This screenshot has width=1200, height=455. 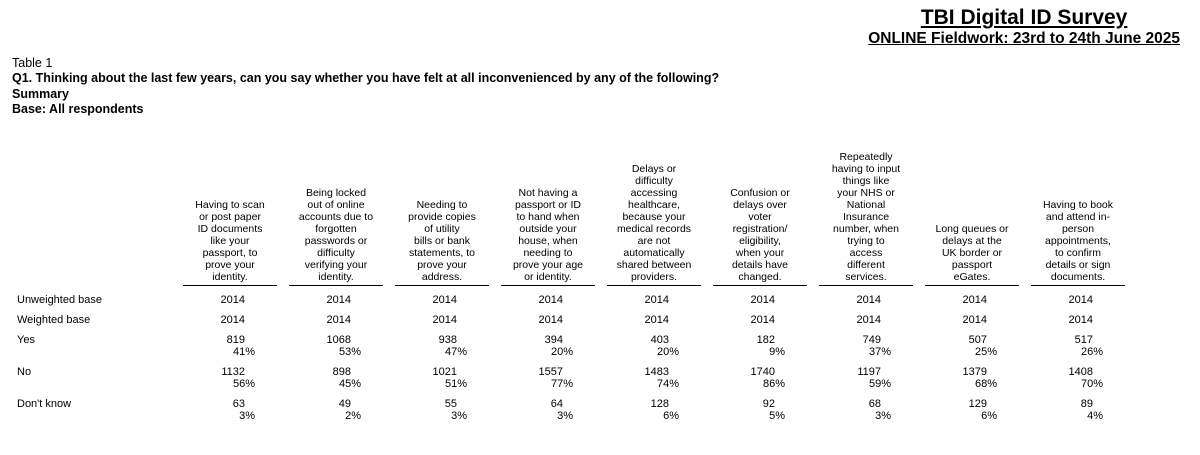 What do you see at coordinates (762, 346) in the screenshot?
I see `table-cell: 182 9%` at bounding box center [762, 346].